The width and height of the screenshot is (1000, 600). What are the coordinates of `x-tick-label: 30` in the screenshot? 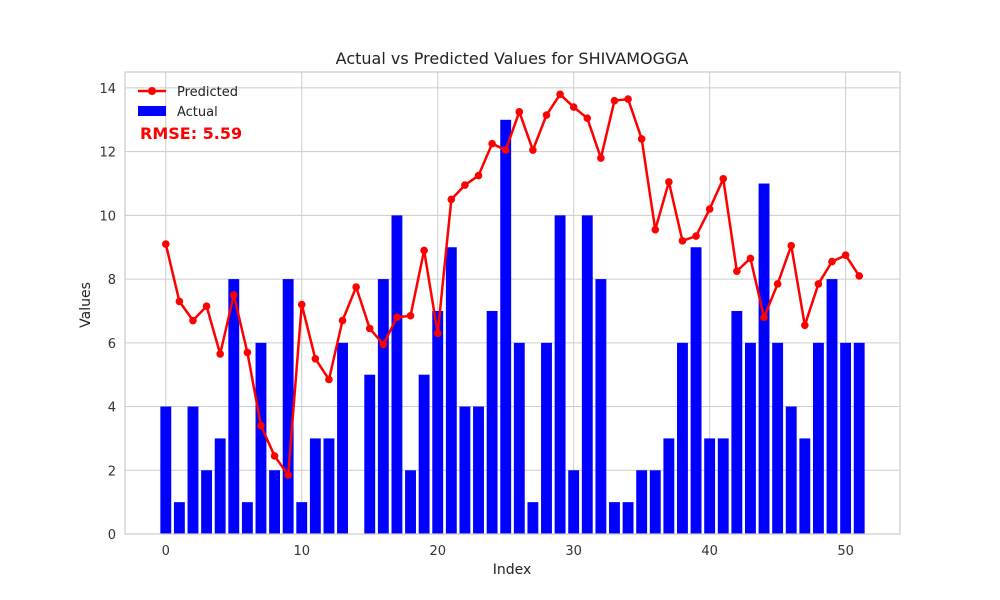 It's located at (573, 551).